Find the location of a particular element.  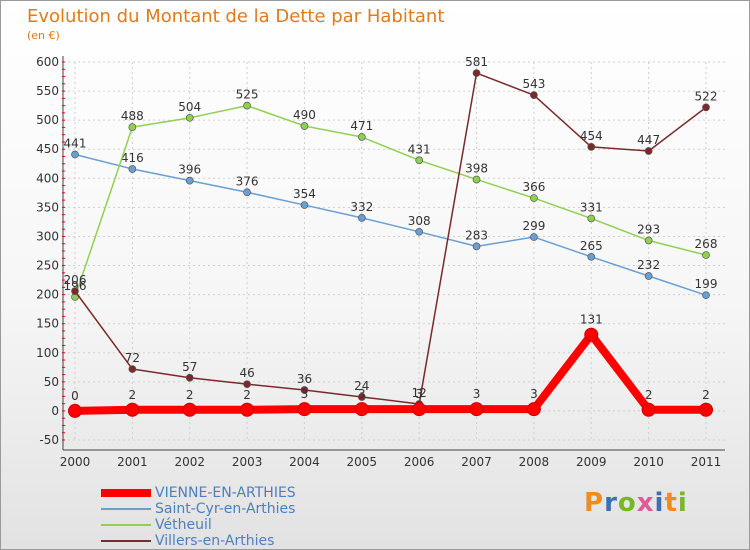

data-label: 308 is located at coordinates (419, 221).